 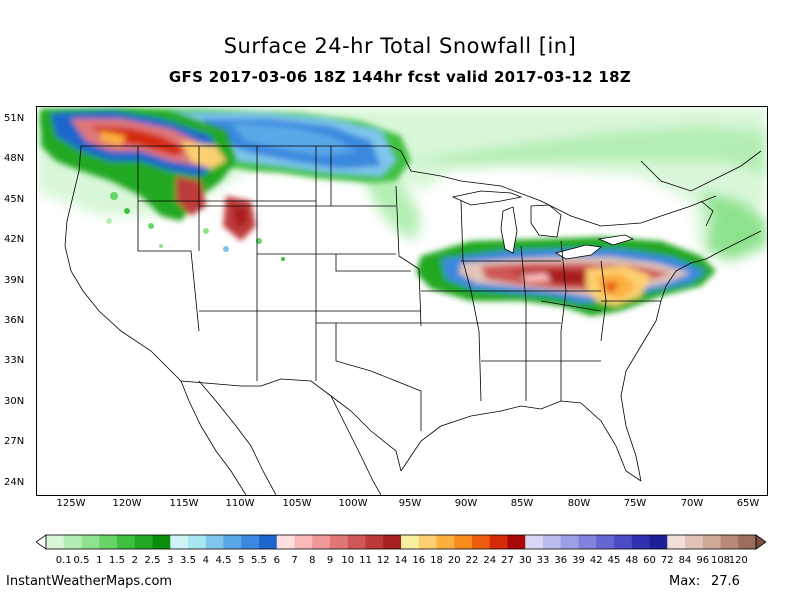 I want to click on lon-label-100w: 100W, so click(x=353, y=503).